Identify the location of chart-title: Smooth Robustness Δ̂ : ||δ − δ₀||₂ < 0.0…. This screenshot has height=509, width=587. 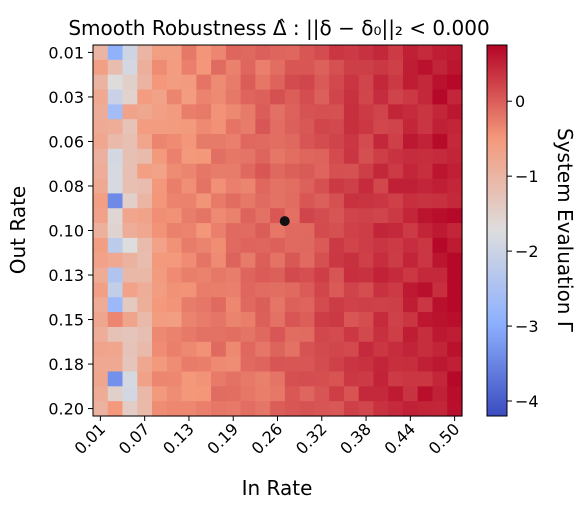
(278, 28).